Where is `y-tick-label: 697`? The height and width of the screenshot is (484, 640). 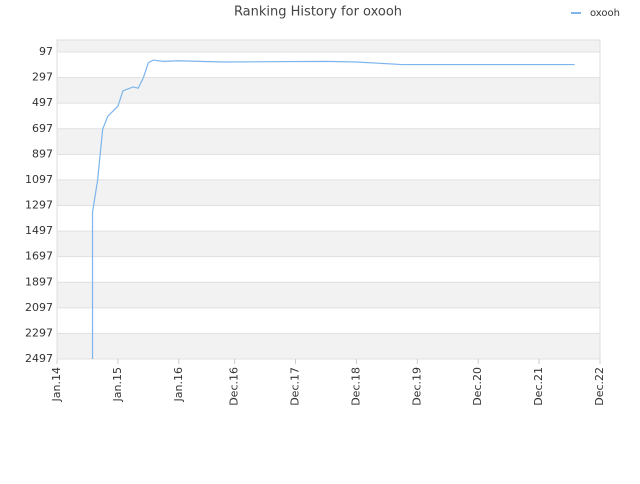
y-tick-label: 697 is located at coordinates (42, 128).